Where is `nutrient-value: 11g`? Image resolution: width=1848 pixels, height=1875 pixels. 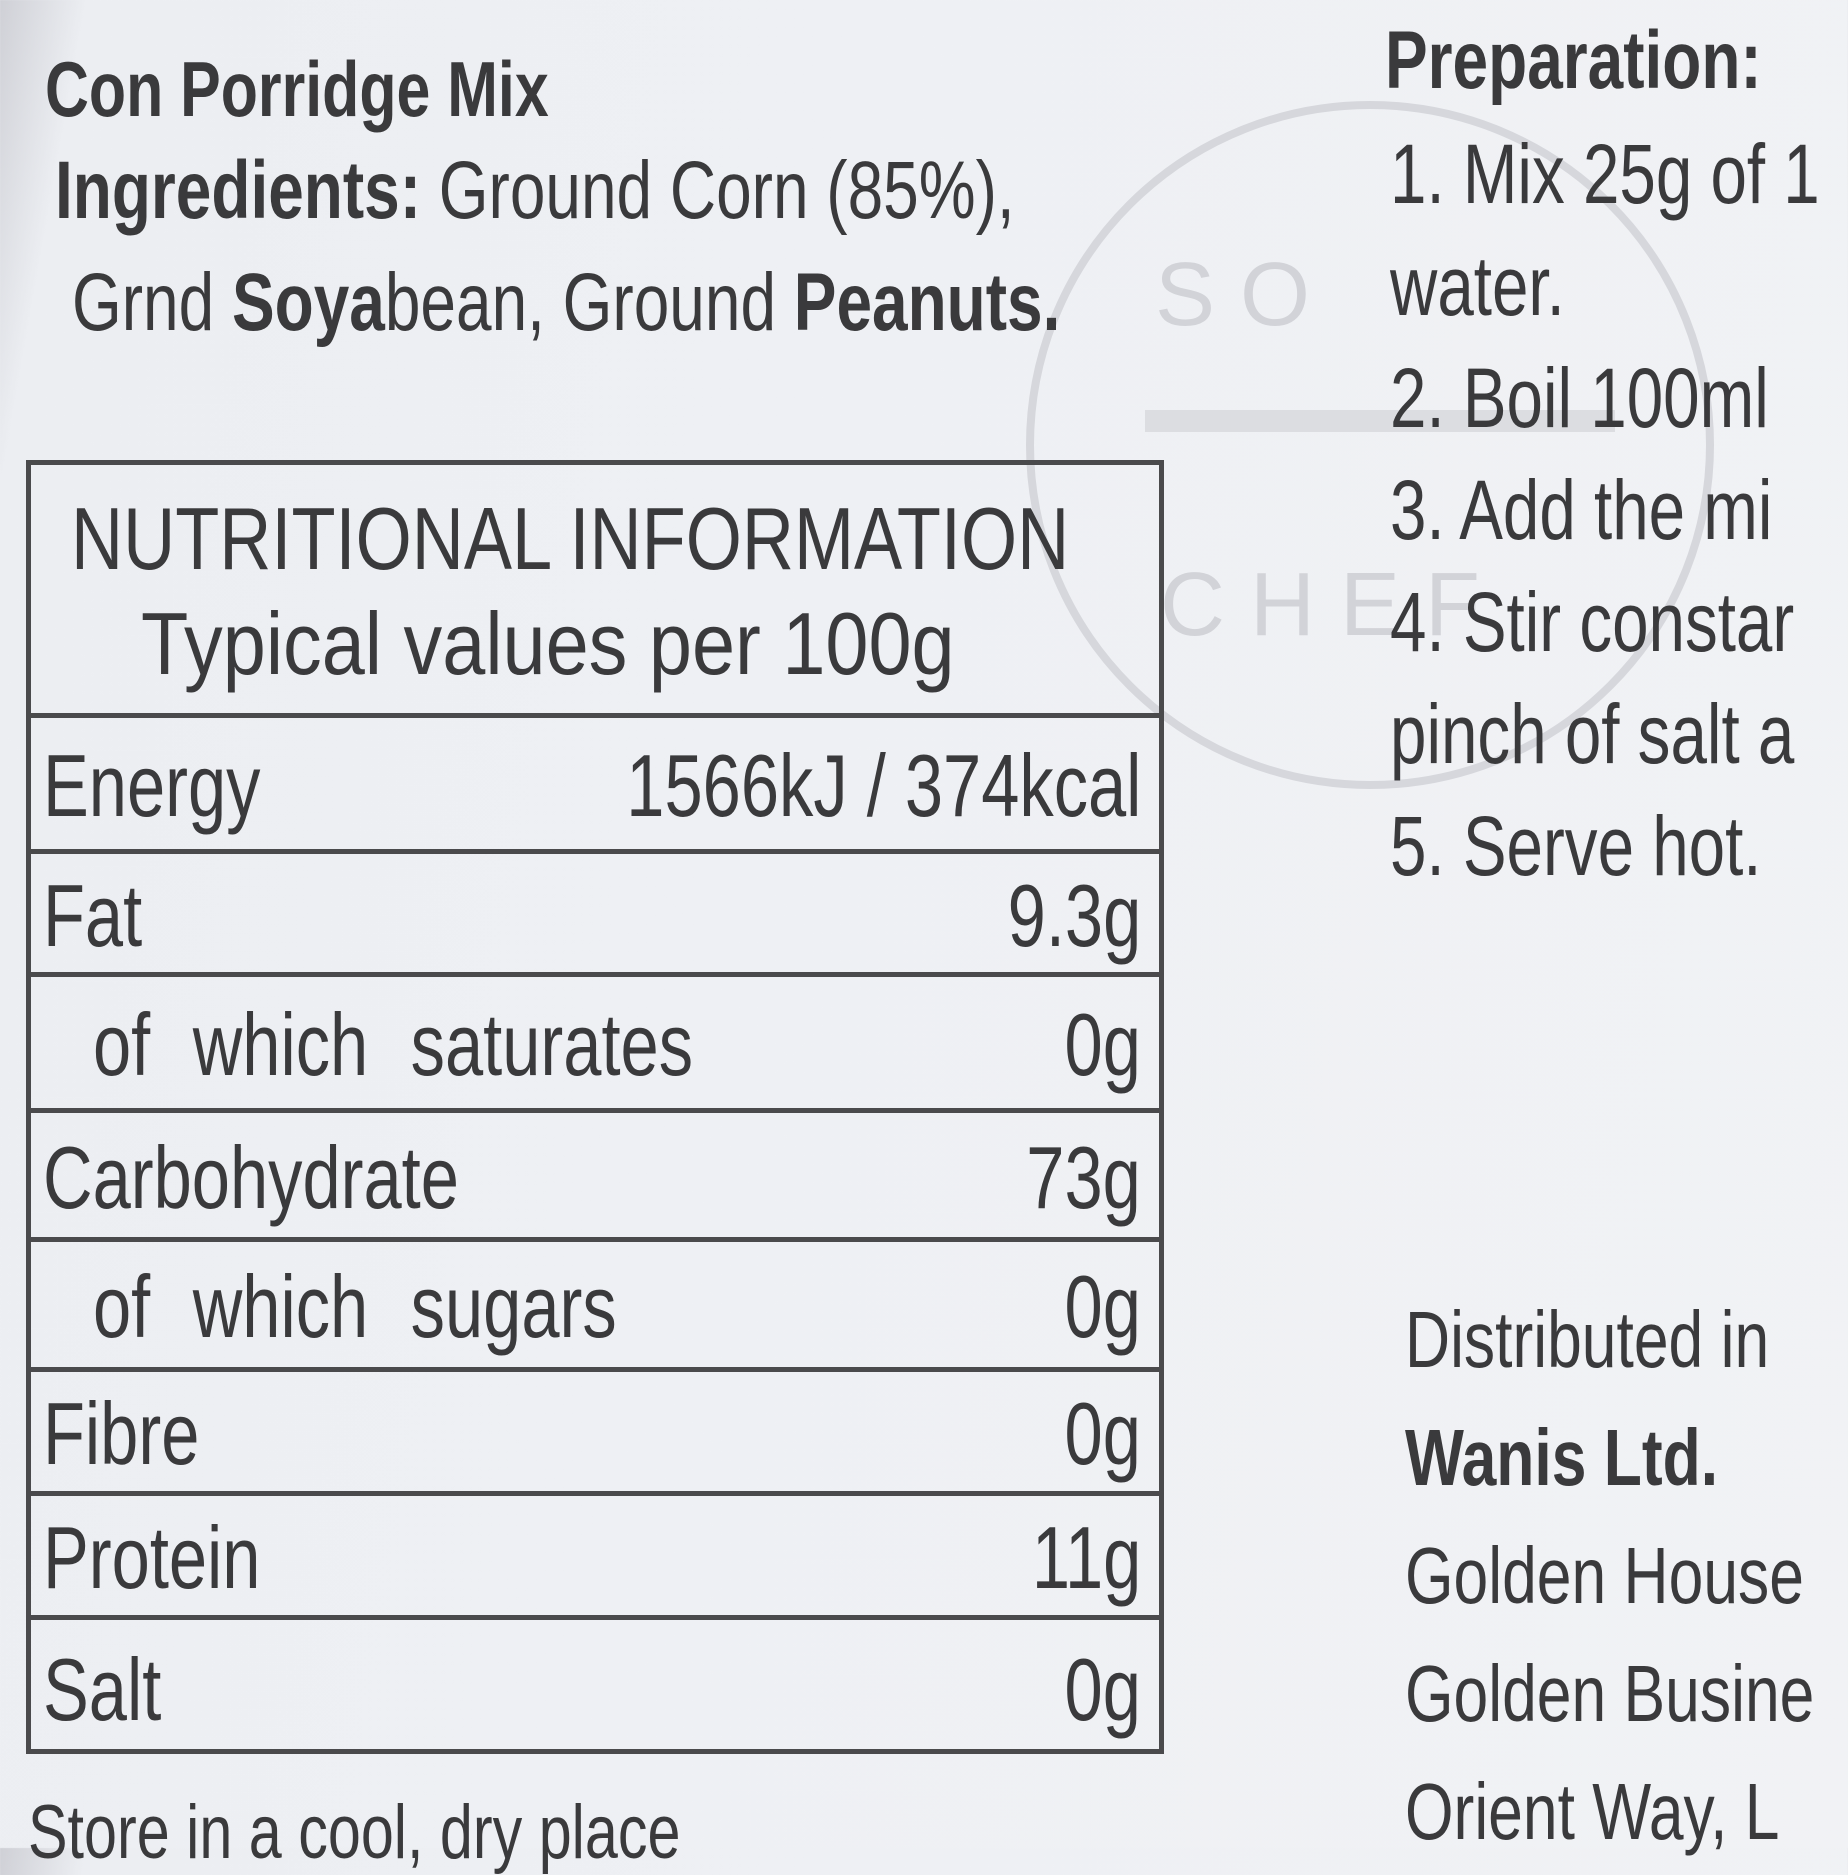
nutrient-value: 11g is located at coordinates (1086, 1557).